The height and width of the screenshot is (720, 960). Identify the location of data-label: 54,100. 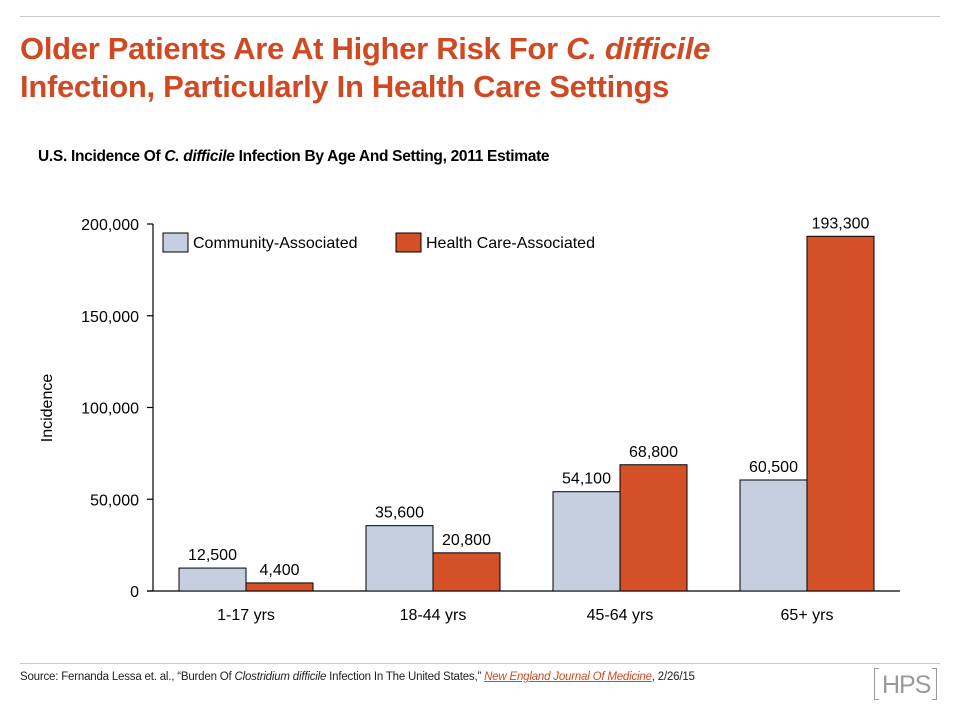
(586, 479).